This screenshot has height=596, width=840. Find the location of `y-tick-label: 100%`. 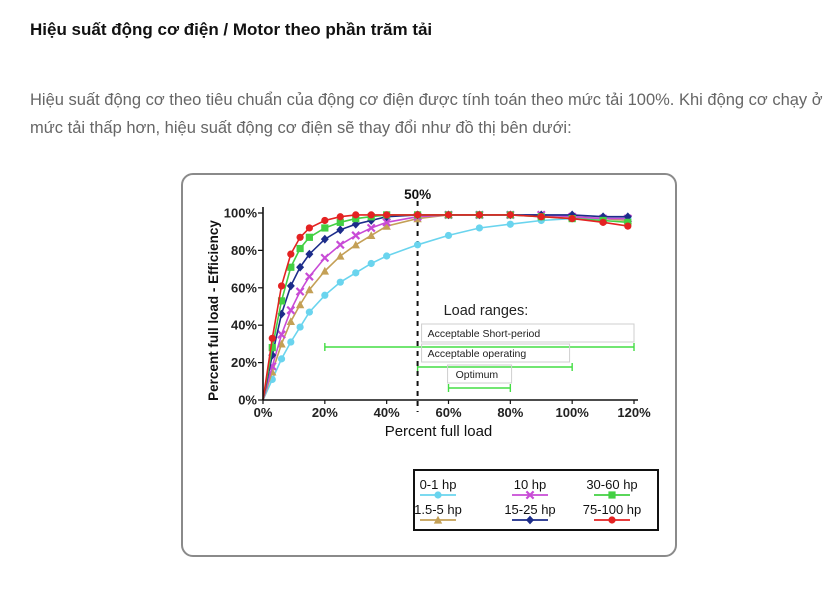

y-tick-label: 100% is located at coordinates (241, 213).